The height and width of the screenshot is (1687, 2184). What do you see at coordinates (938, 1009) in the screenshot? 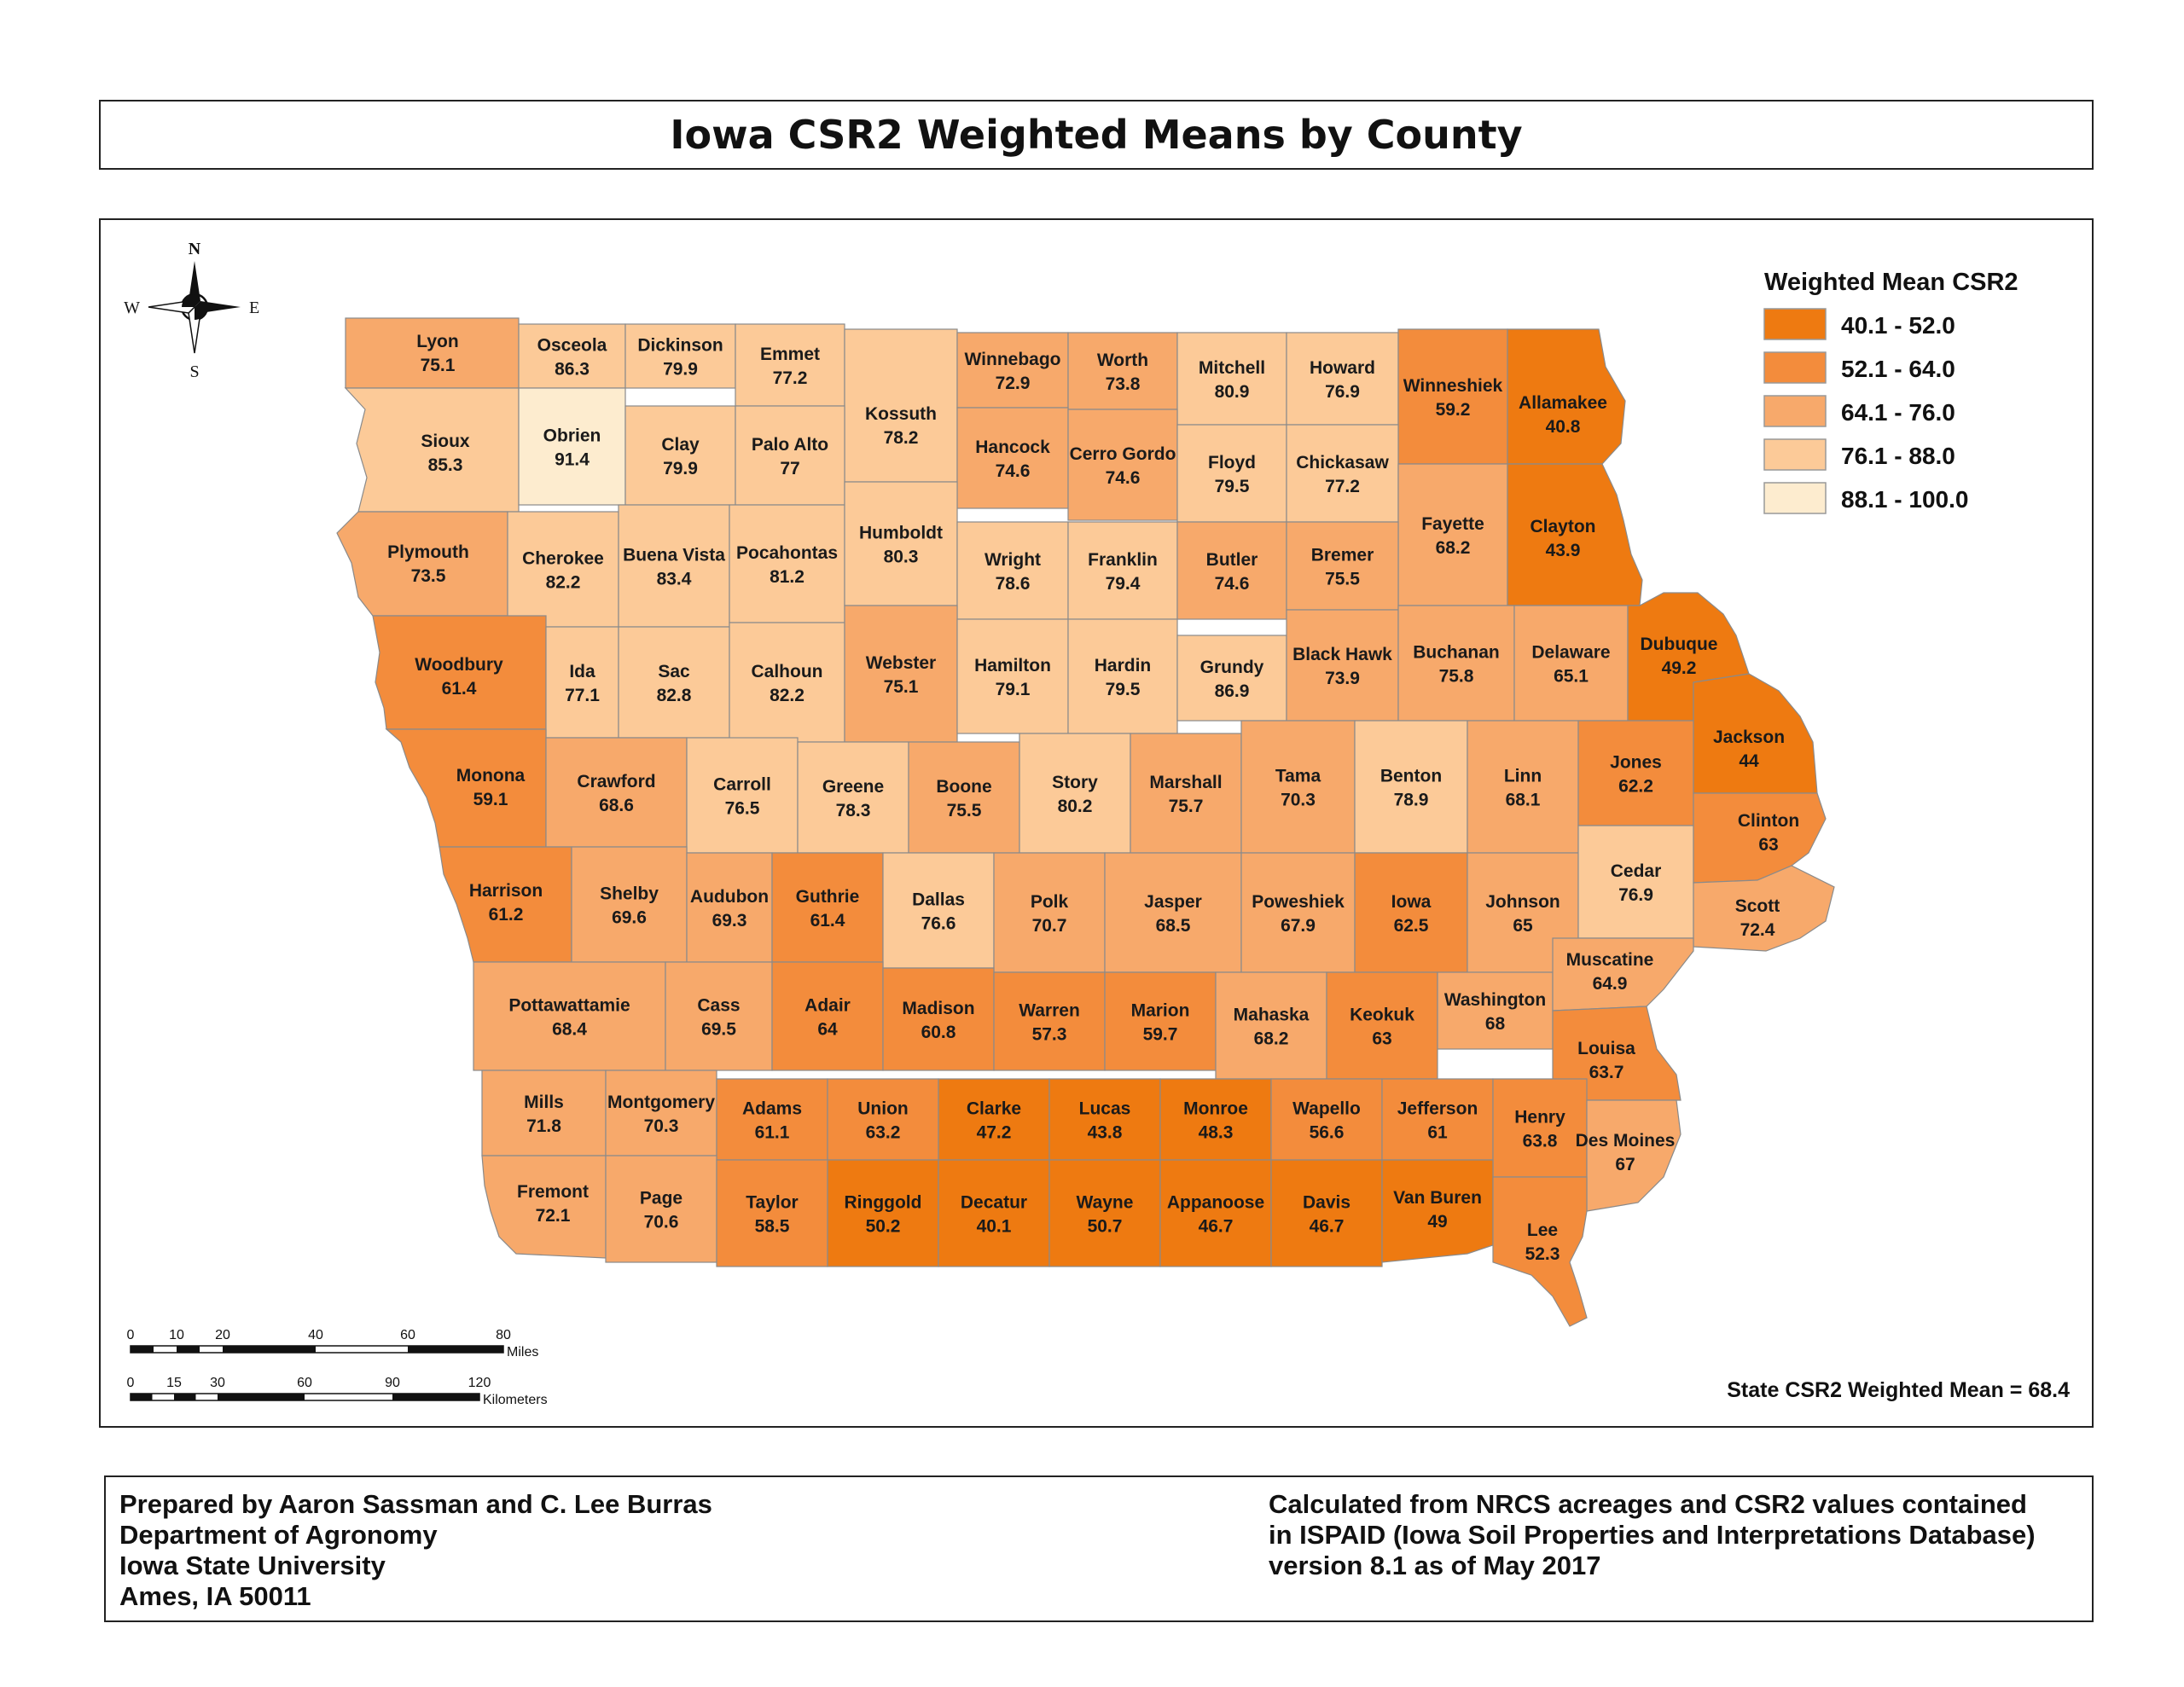
I see `county-name-madison: Madison` at bounding box center [938, 1009].